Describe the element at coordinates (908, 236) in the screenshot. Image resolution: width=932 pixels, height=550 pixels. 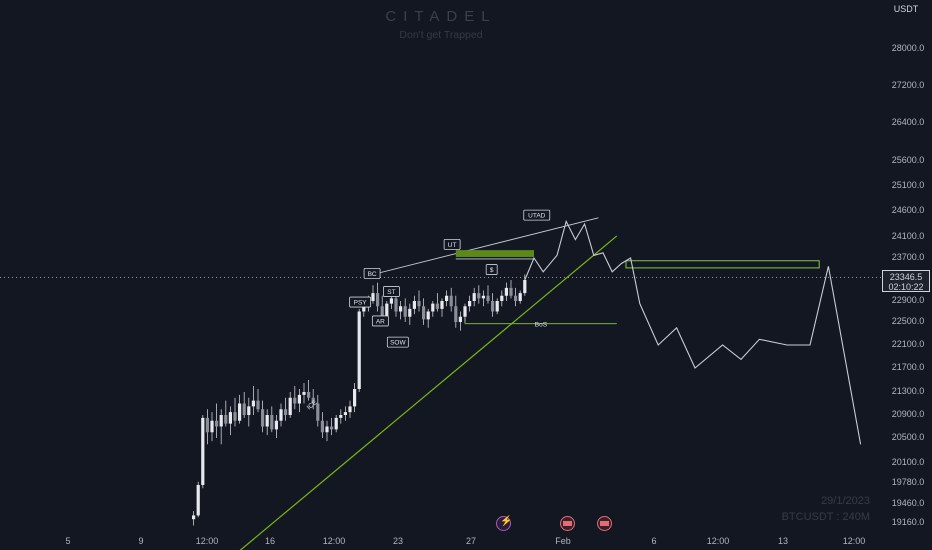
I see `price-tick-label: 24100.0` at that location.